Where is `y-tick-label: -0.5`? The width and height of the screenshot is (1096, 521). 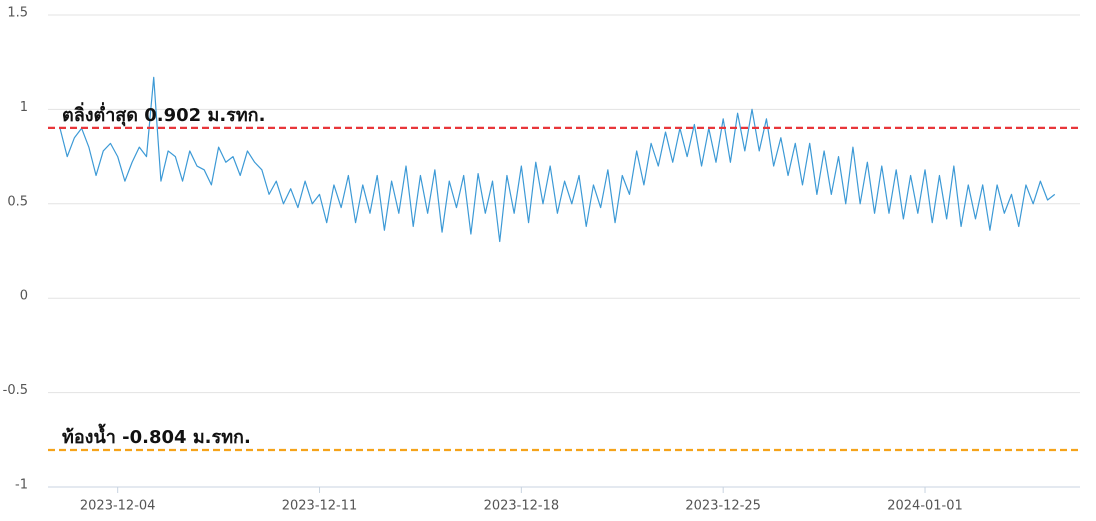
y-tick-label: -0.5 is located at coordinates (15, 390).